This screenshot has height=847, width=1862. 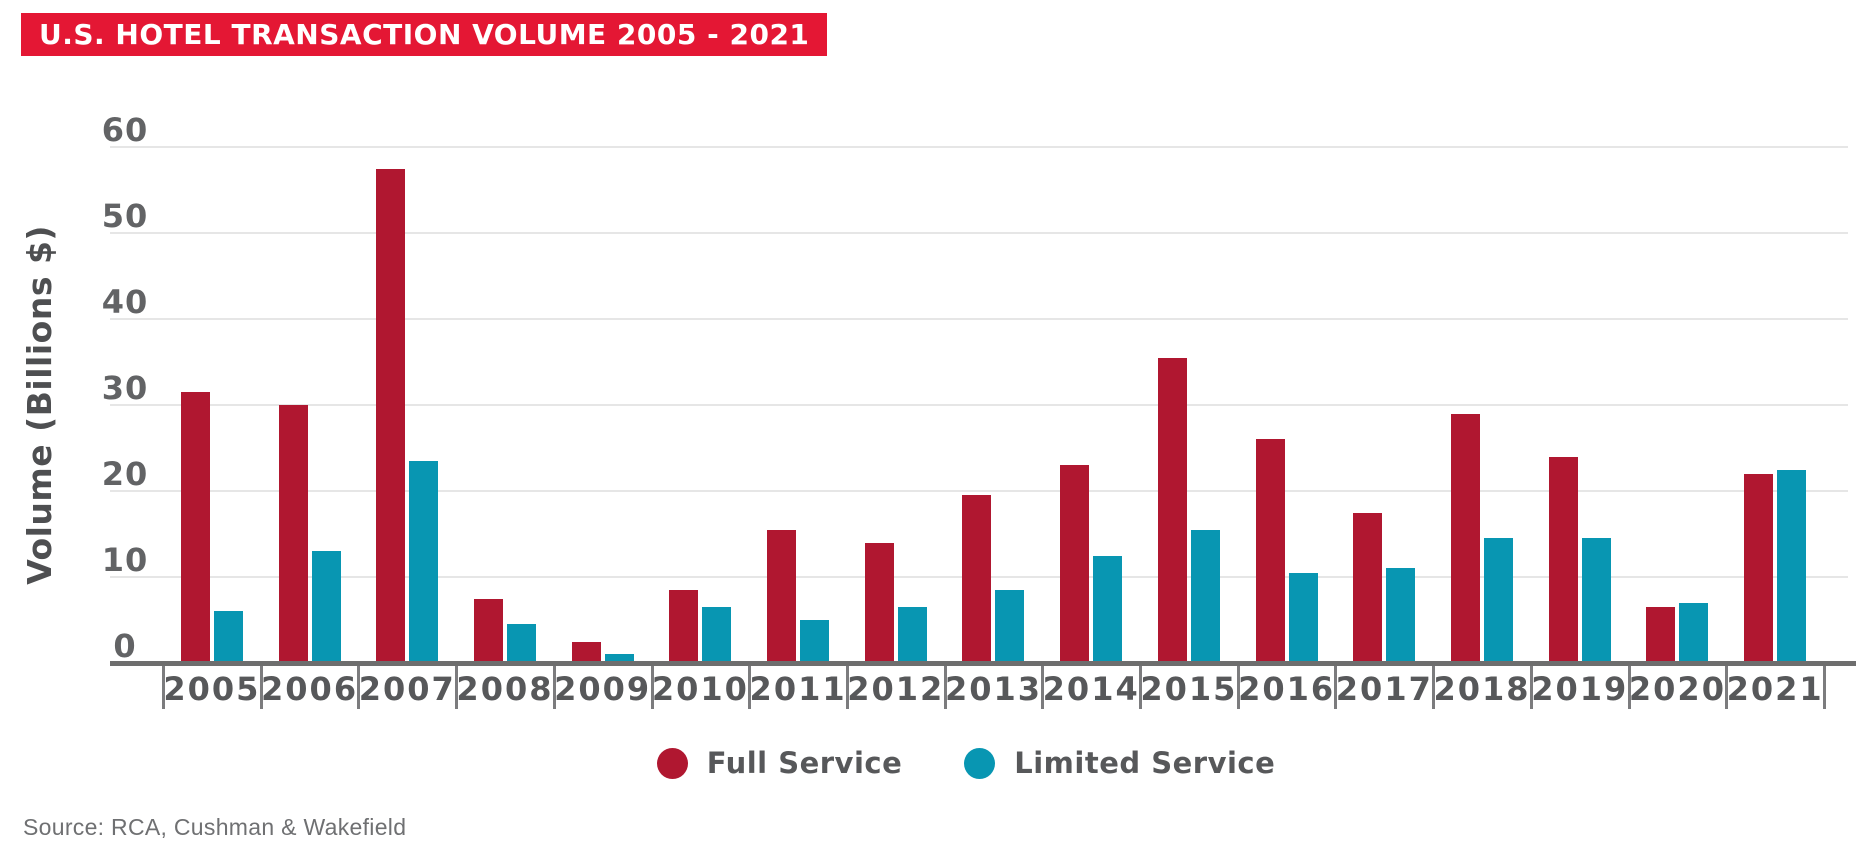 What do you see at coordinates (619, 658) in the screenshot?
I see `bar-limited-service-2009` at bounding box center [619, 658].